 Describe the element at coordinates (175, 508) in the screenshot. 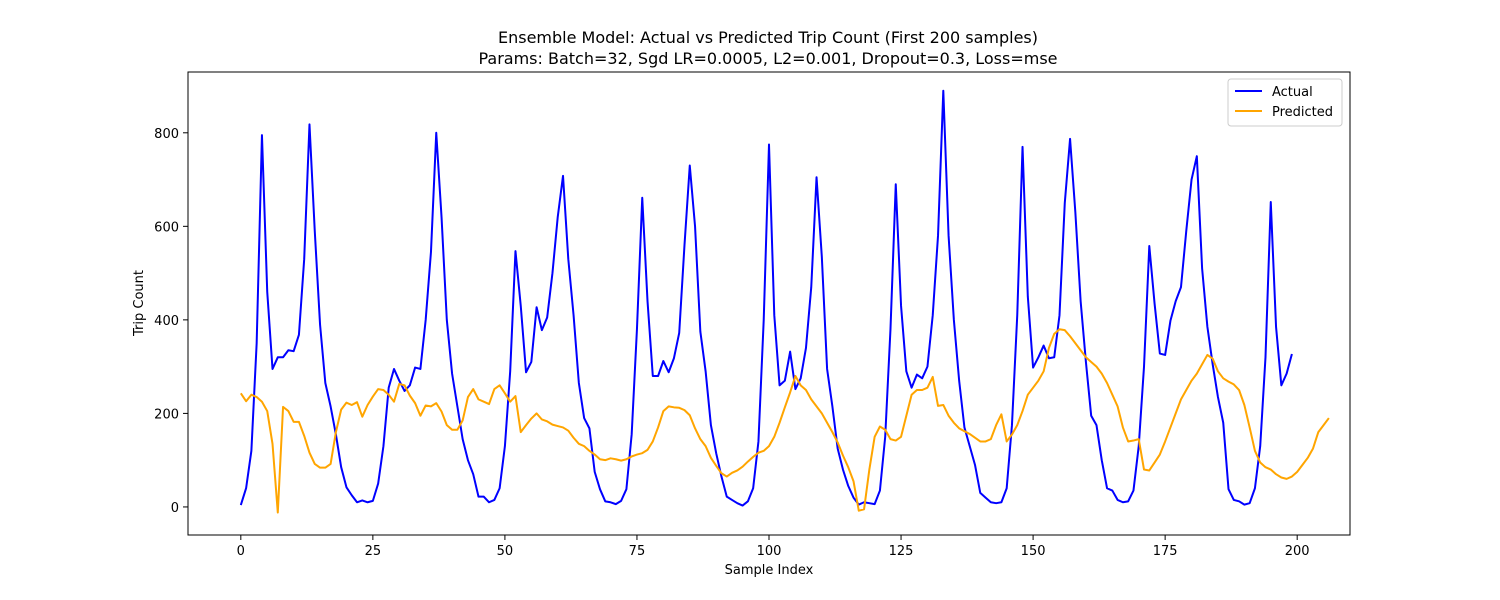

I see `y-tick-label: 0` at that location.